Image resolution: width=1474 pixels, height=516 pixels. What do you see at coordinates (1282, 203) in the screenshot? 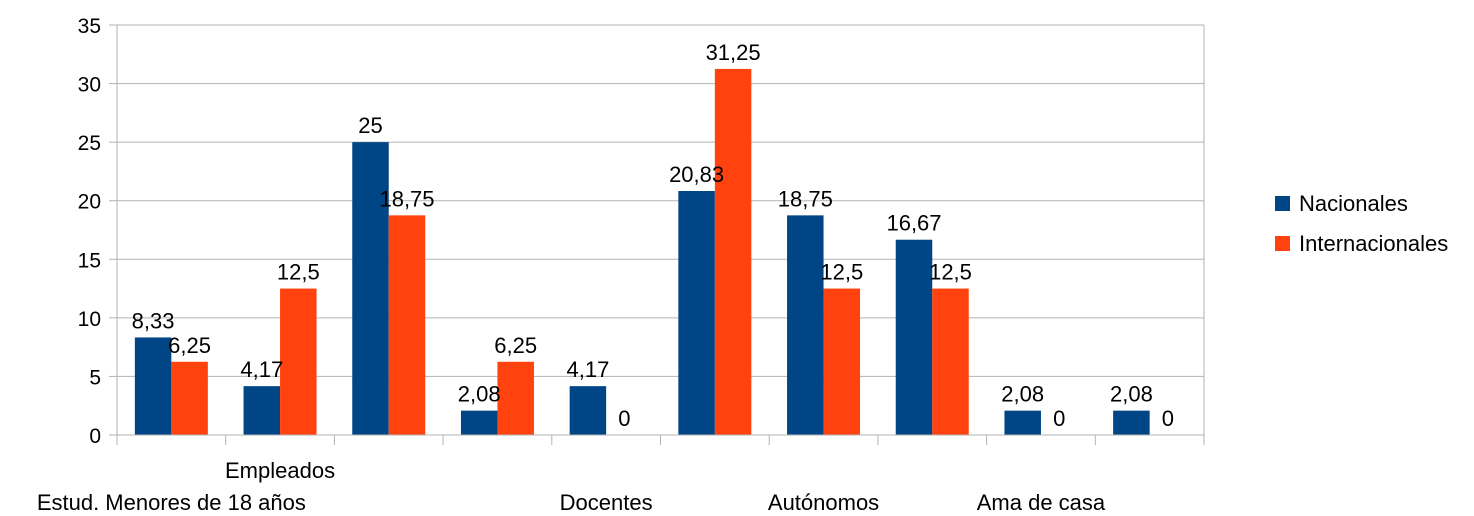
I see `legend-swatch-nacionales` at bounding box center [1282, 203].